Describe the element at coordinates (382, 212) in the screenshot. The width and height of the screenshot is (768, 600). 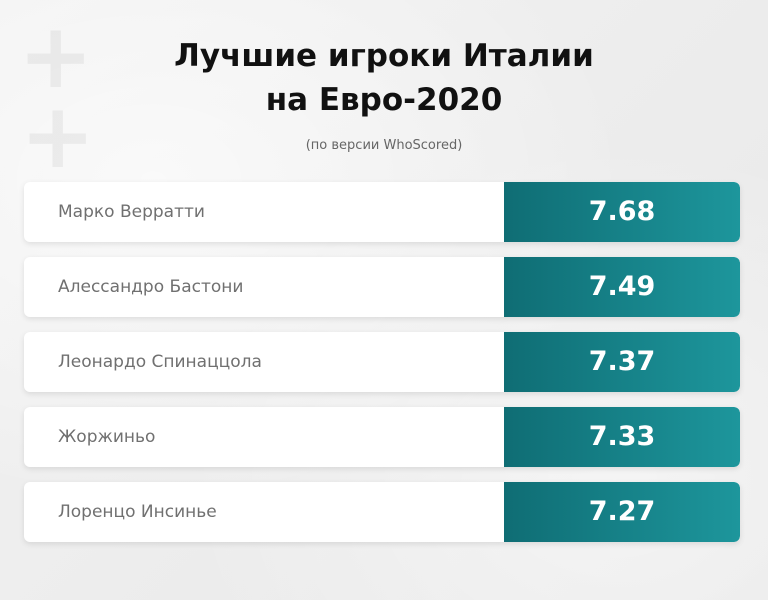
I see `table-row: Марко Верратти 7.68` at that location.